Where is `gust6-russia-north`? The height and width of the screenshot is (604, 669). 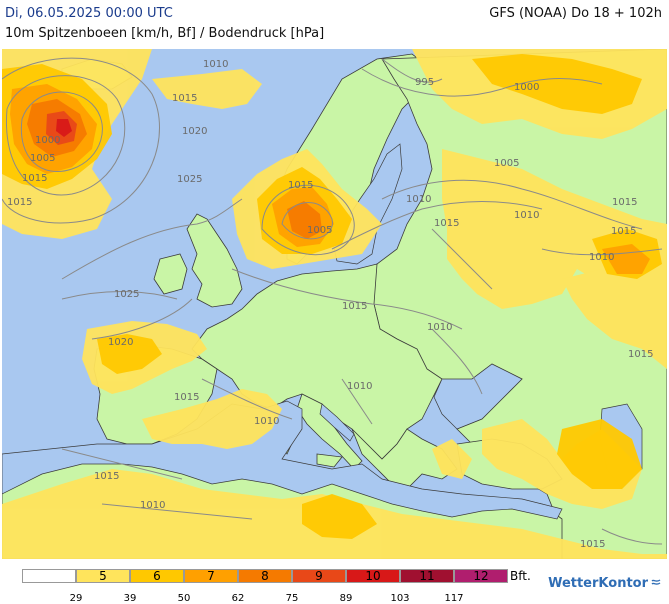 gust6-russia-north is located at coordinates (557, 84).